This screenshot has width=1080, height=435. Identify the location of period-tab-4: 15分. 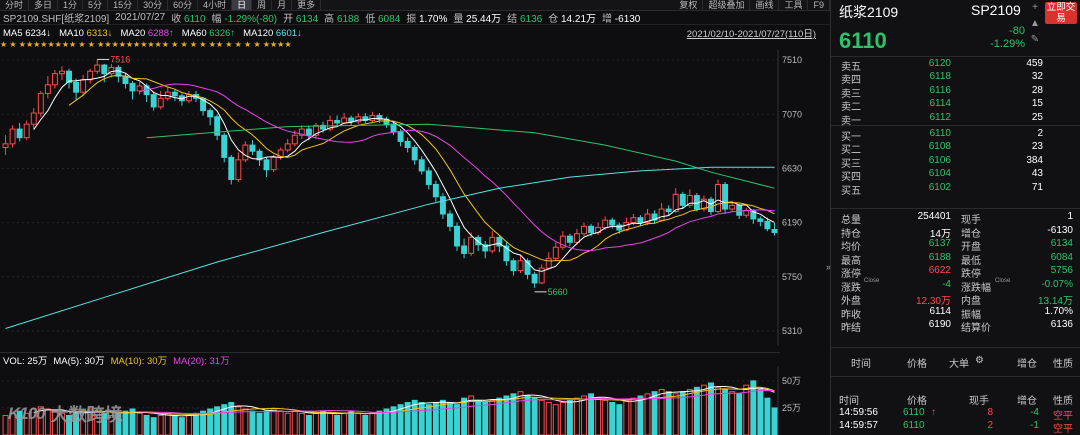
(123, 5).